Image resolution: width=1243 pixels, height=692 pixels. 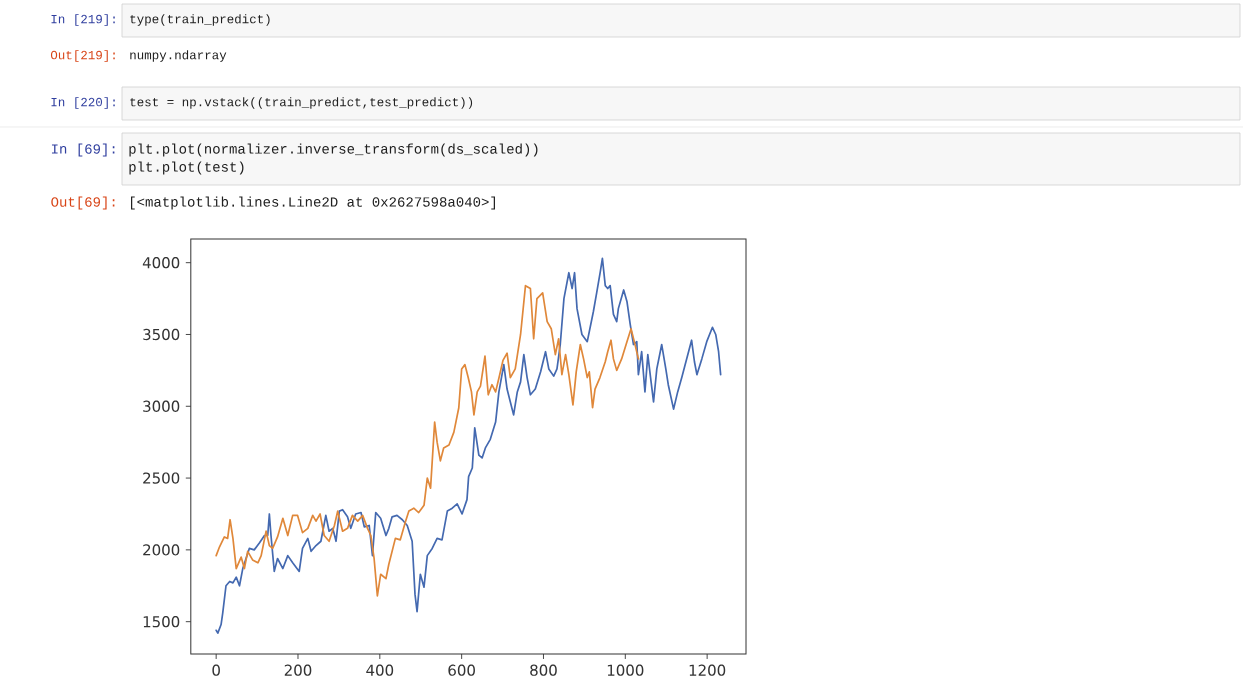 What do you see at coordinates (83, 150) in the screenshot?
I see `text: In [69]:` at bounding box center [83, 150].